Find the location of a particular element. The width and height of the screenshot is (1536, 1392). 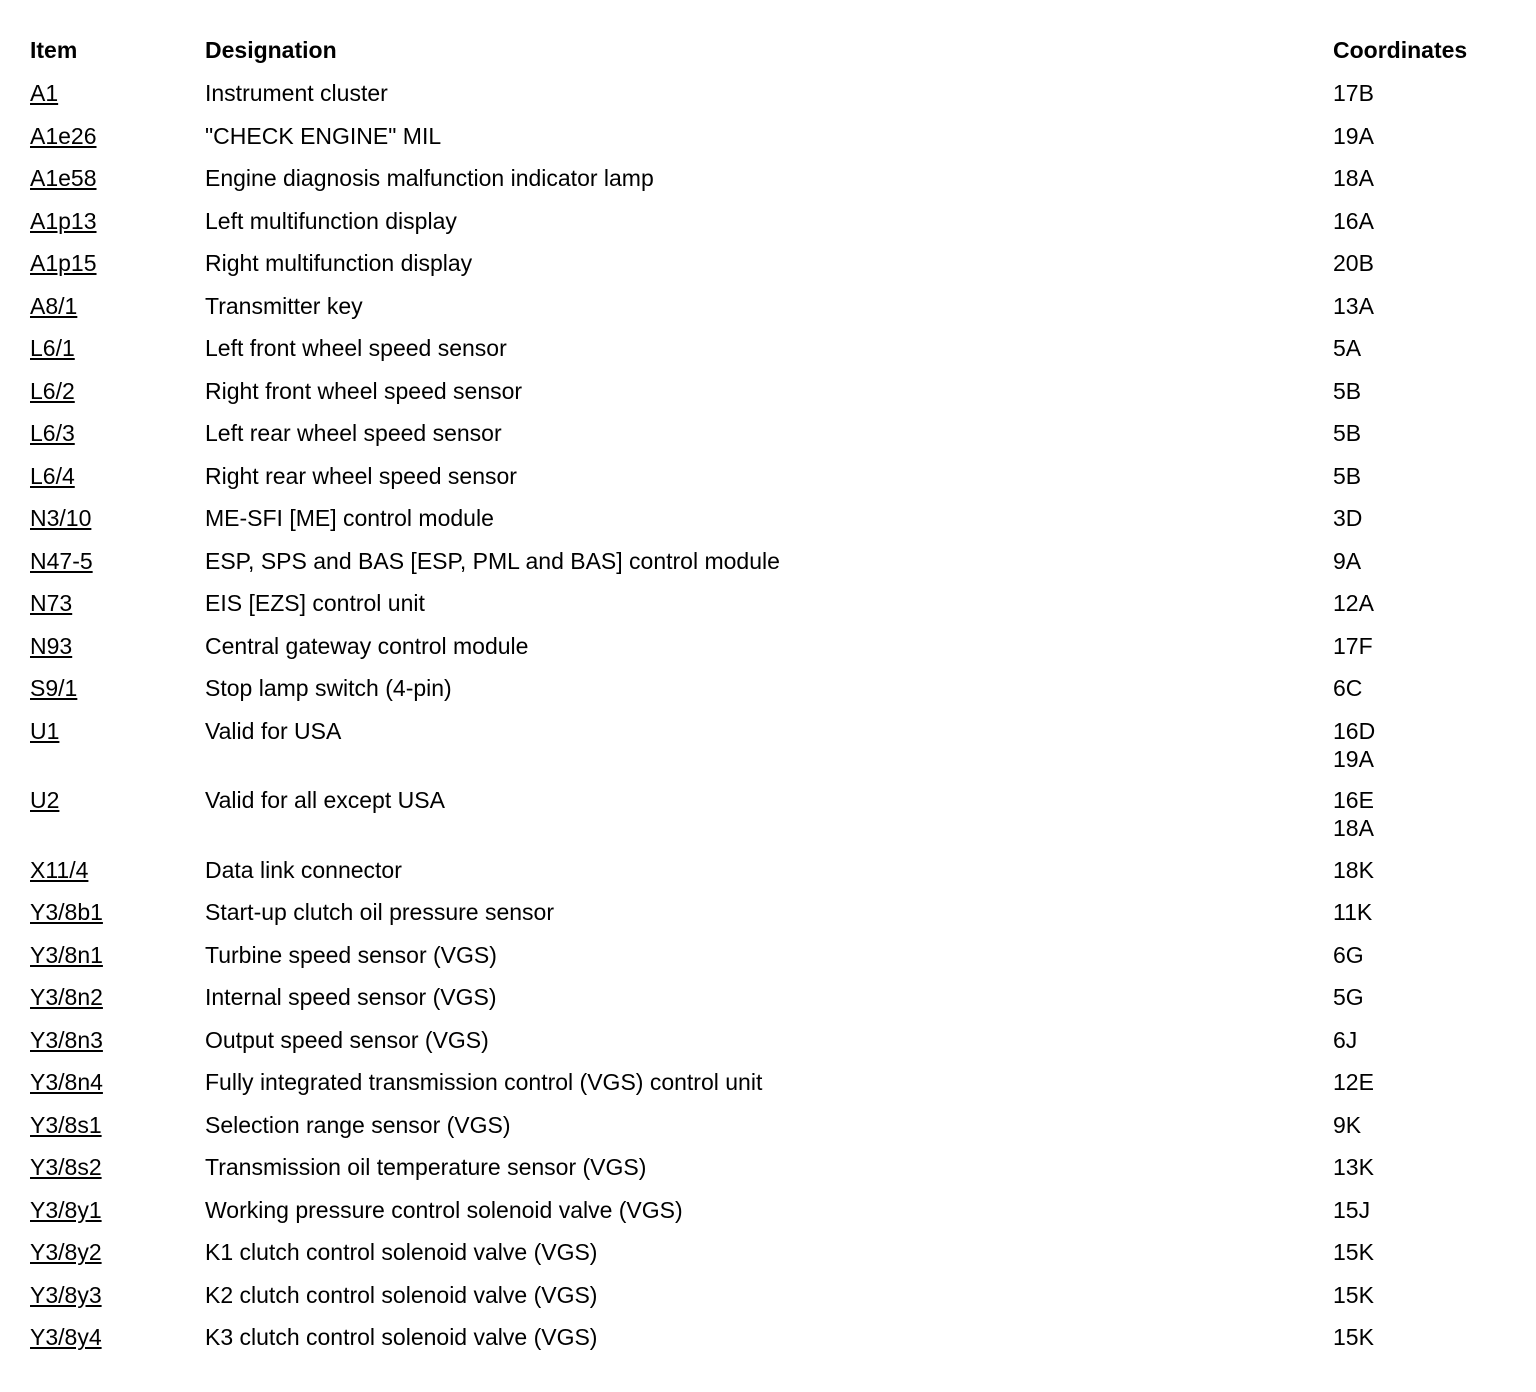

table-row: A1 Instrument cluster 17B is located at coordinates (773, 93).